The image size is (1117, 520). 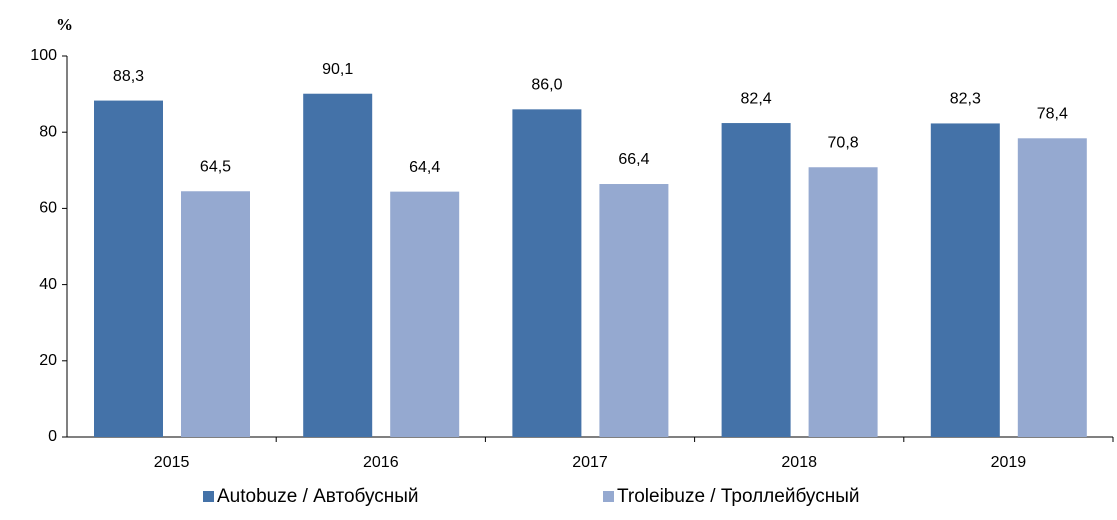 I want to click on data-label: 78,4, so click(x=1052, y=114).